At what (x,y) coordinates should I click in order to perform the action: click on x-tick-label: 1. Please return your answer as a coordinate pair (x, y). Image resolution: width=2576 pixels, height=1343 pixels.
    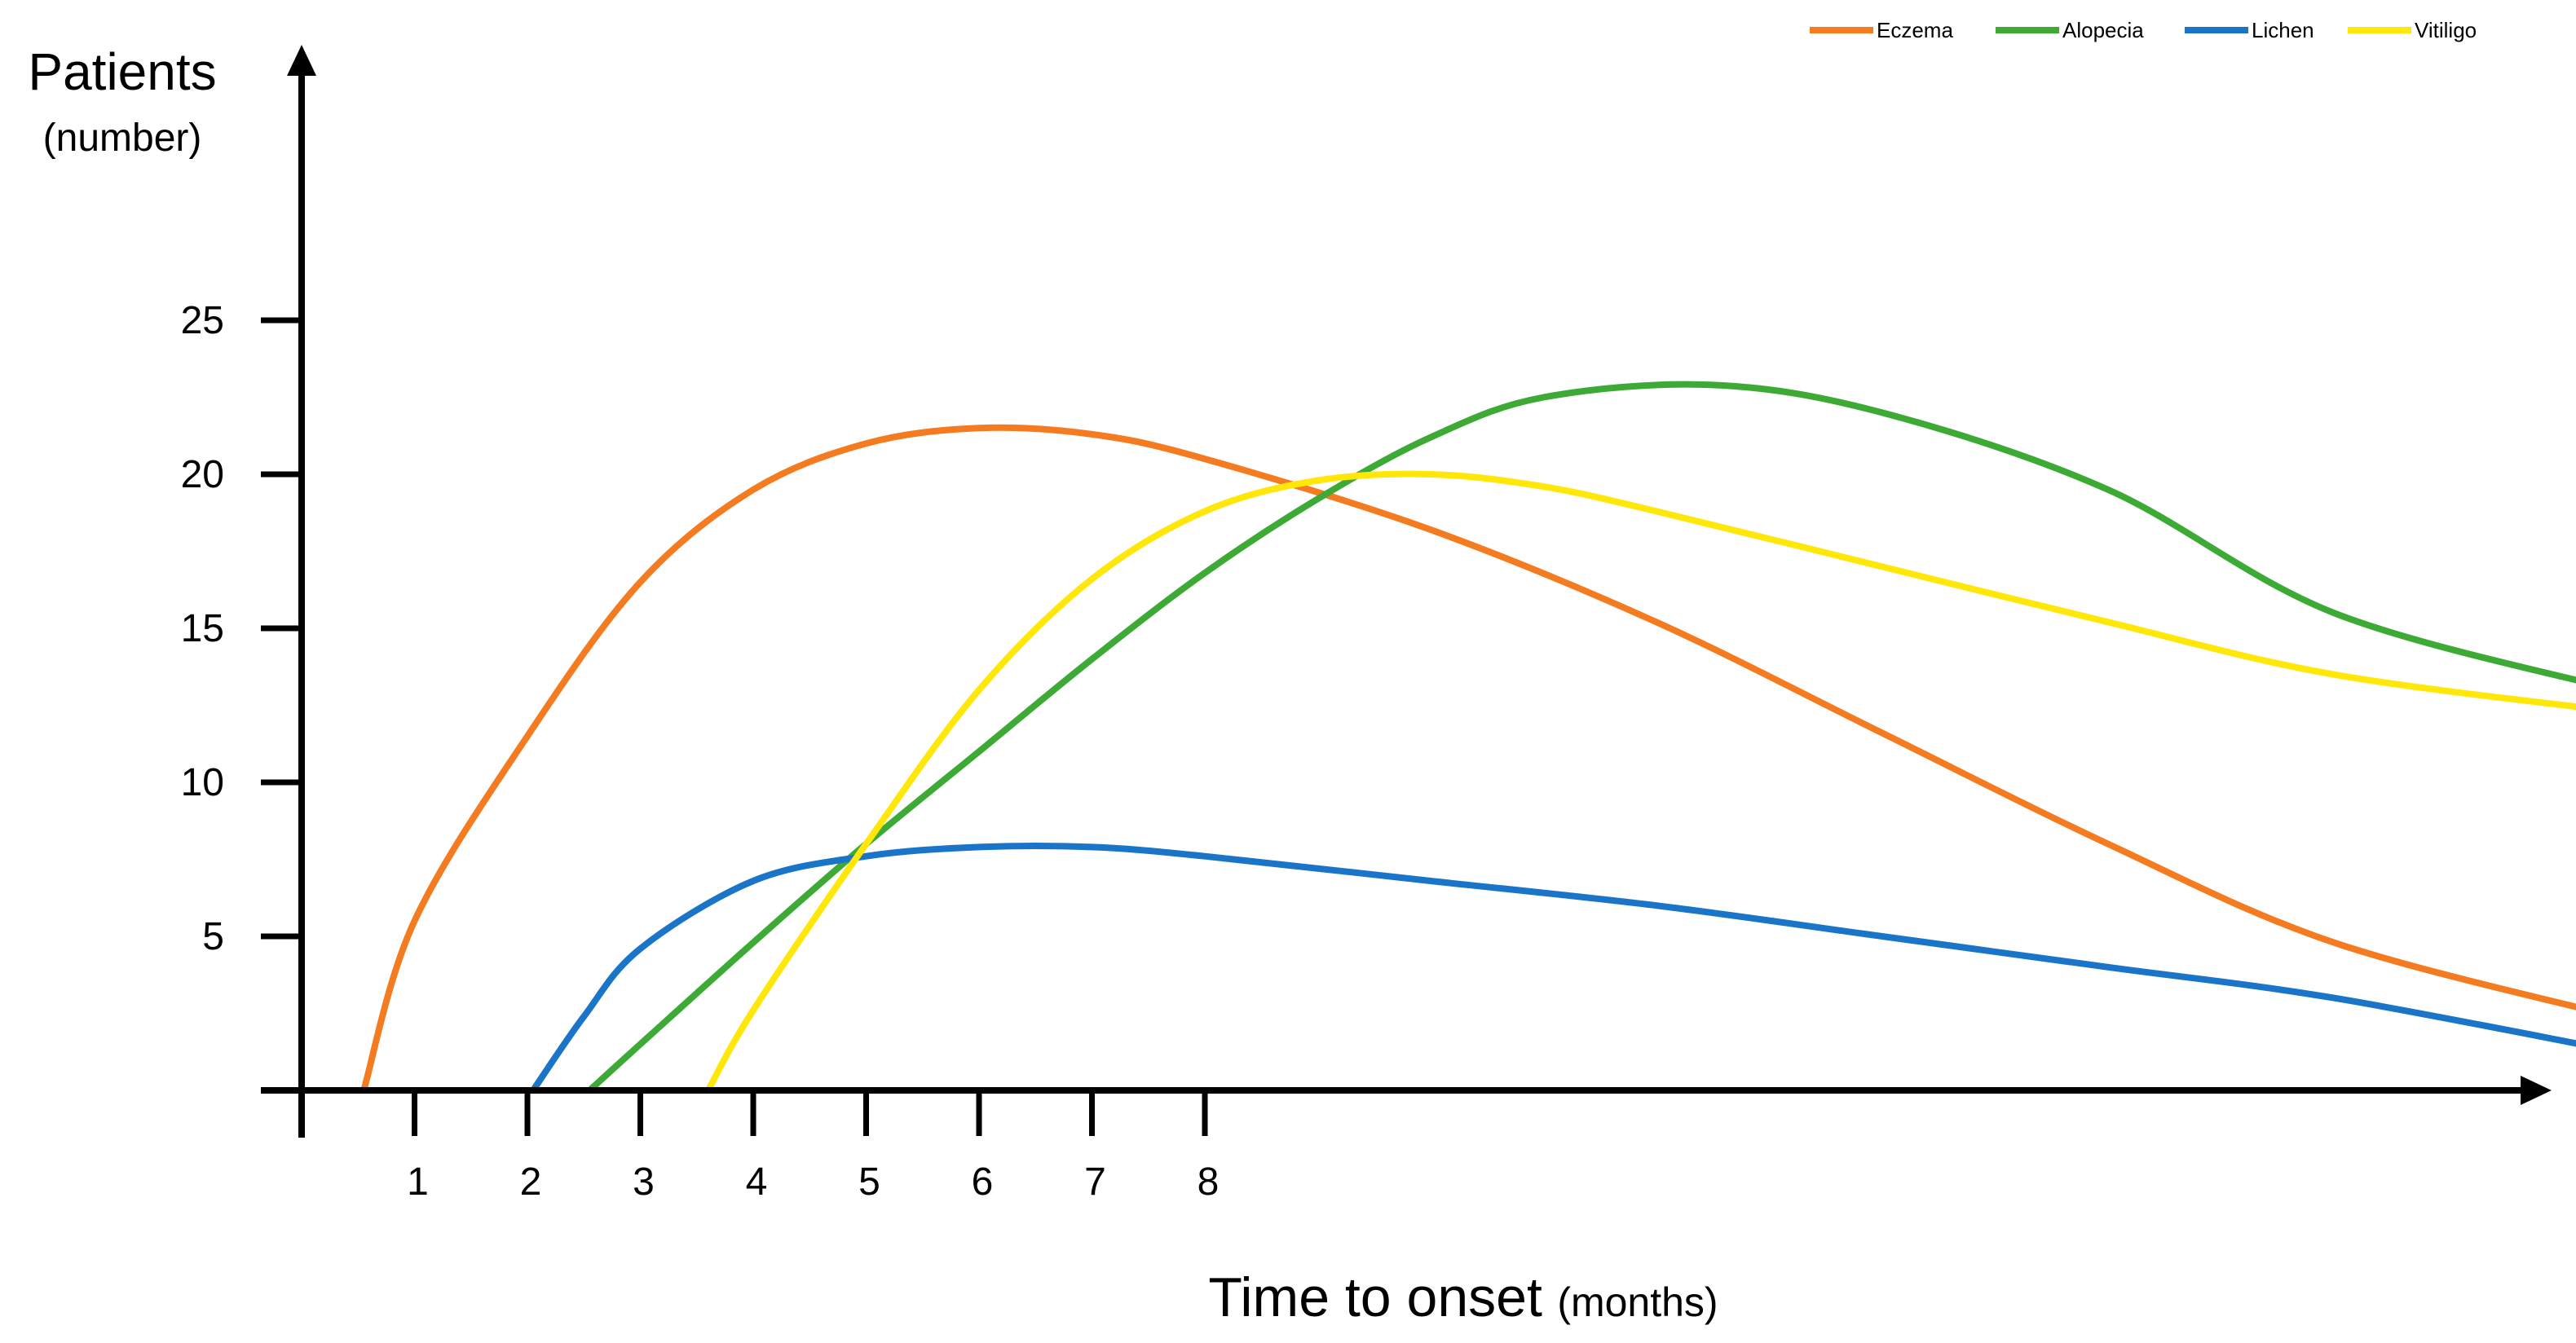
    Looking at the image, I should click on (418, 1182).